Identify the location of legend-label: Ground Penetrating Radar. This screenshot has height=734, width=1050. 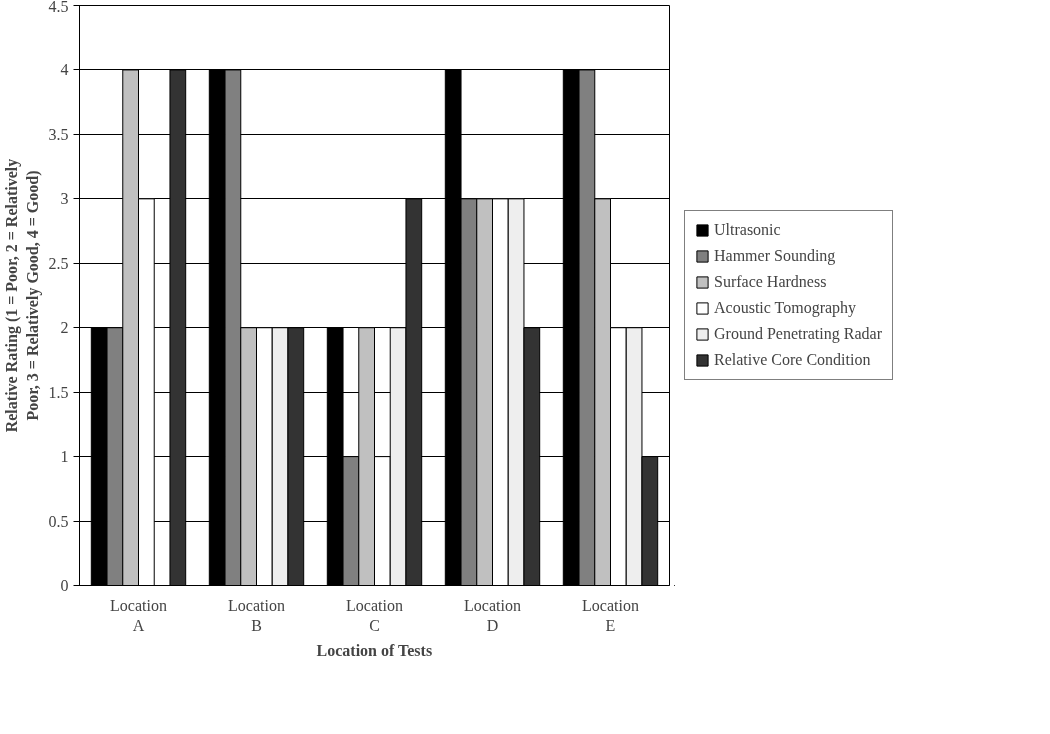
(798, 334).